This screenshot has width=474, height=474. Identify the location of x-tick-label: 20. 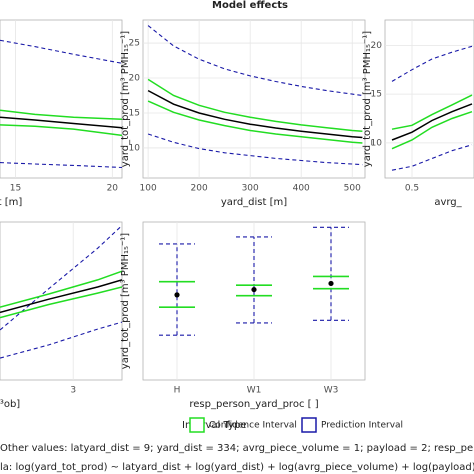
(113, 189).